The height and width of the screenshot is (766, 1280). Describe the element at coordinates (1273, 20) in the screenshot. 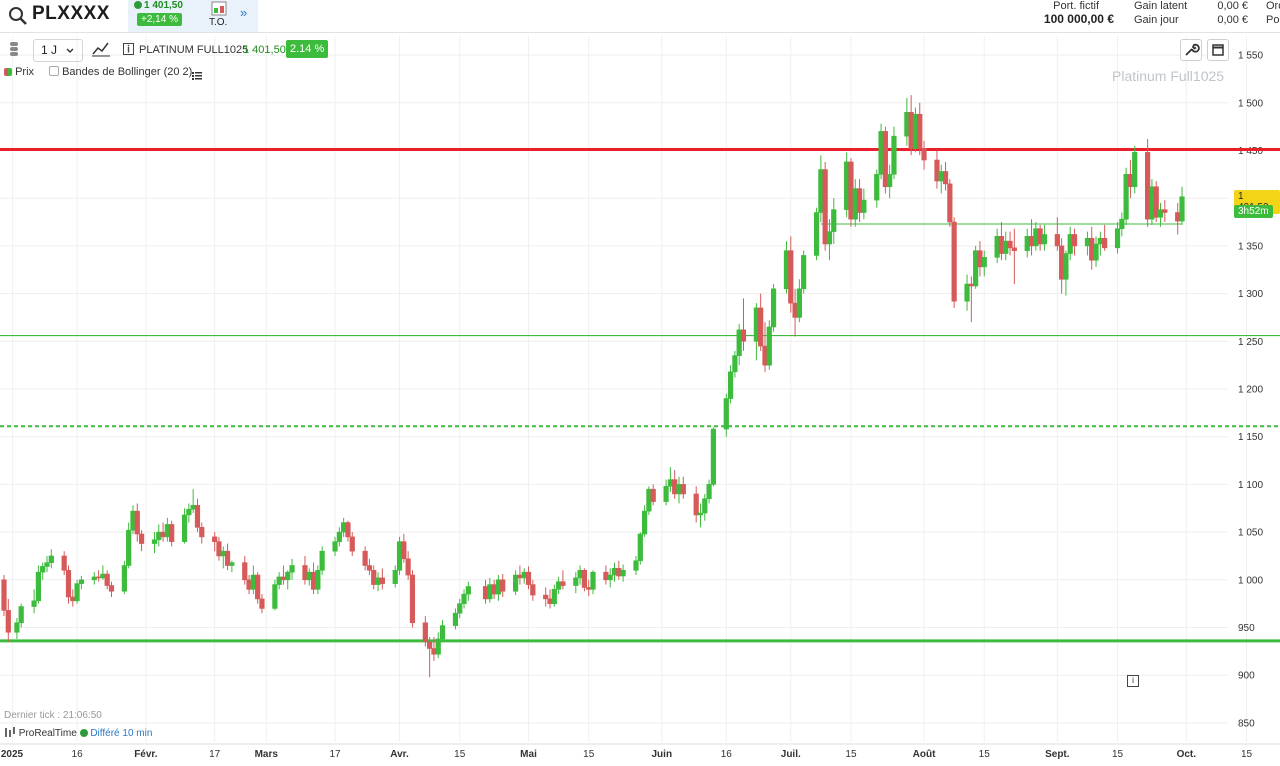

I see `positions-label: Pos` at that location.